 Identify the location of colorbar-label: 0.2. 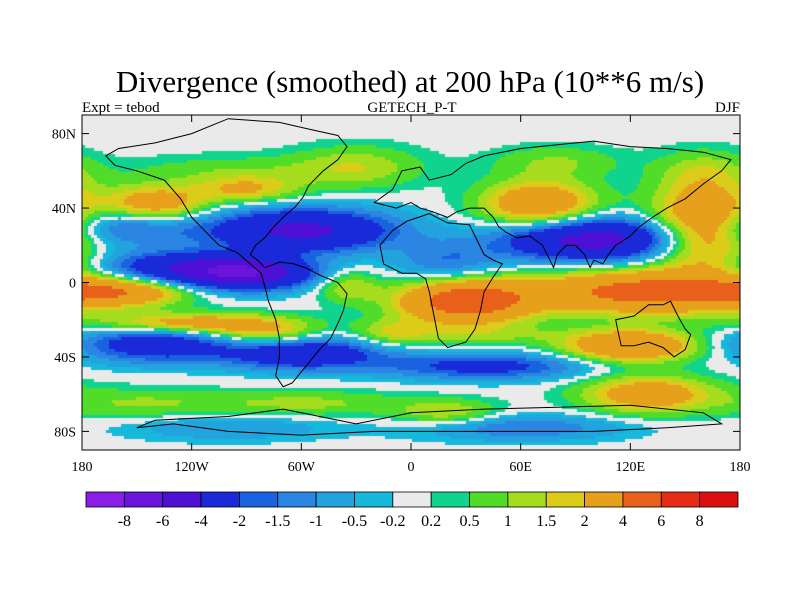
(431, 521).